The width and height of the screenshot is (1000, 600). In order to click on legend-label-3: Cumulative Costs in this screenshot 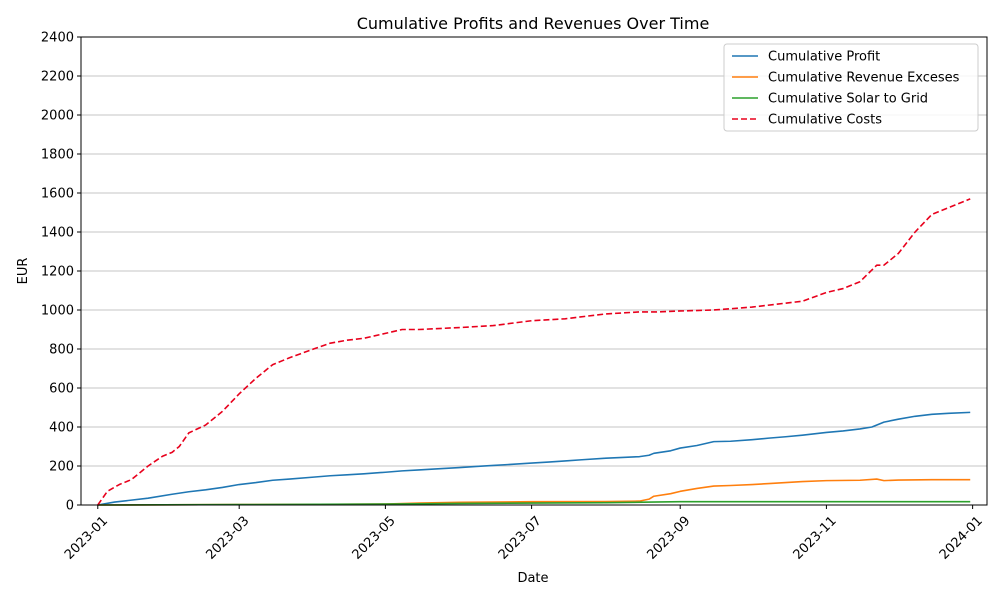, I will do `click(825, 120)`.